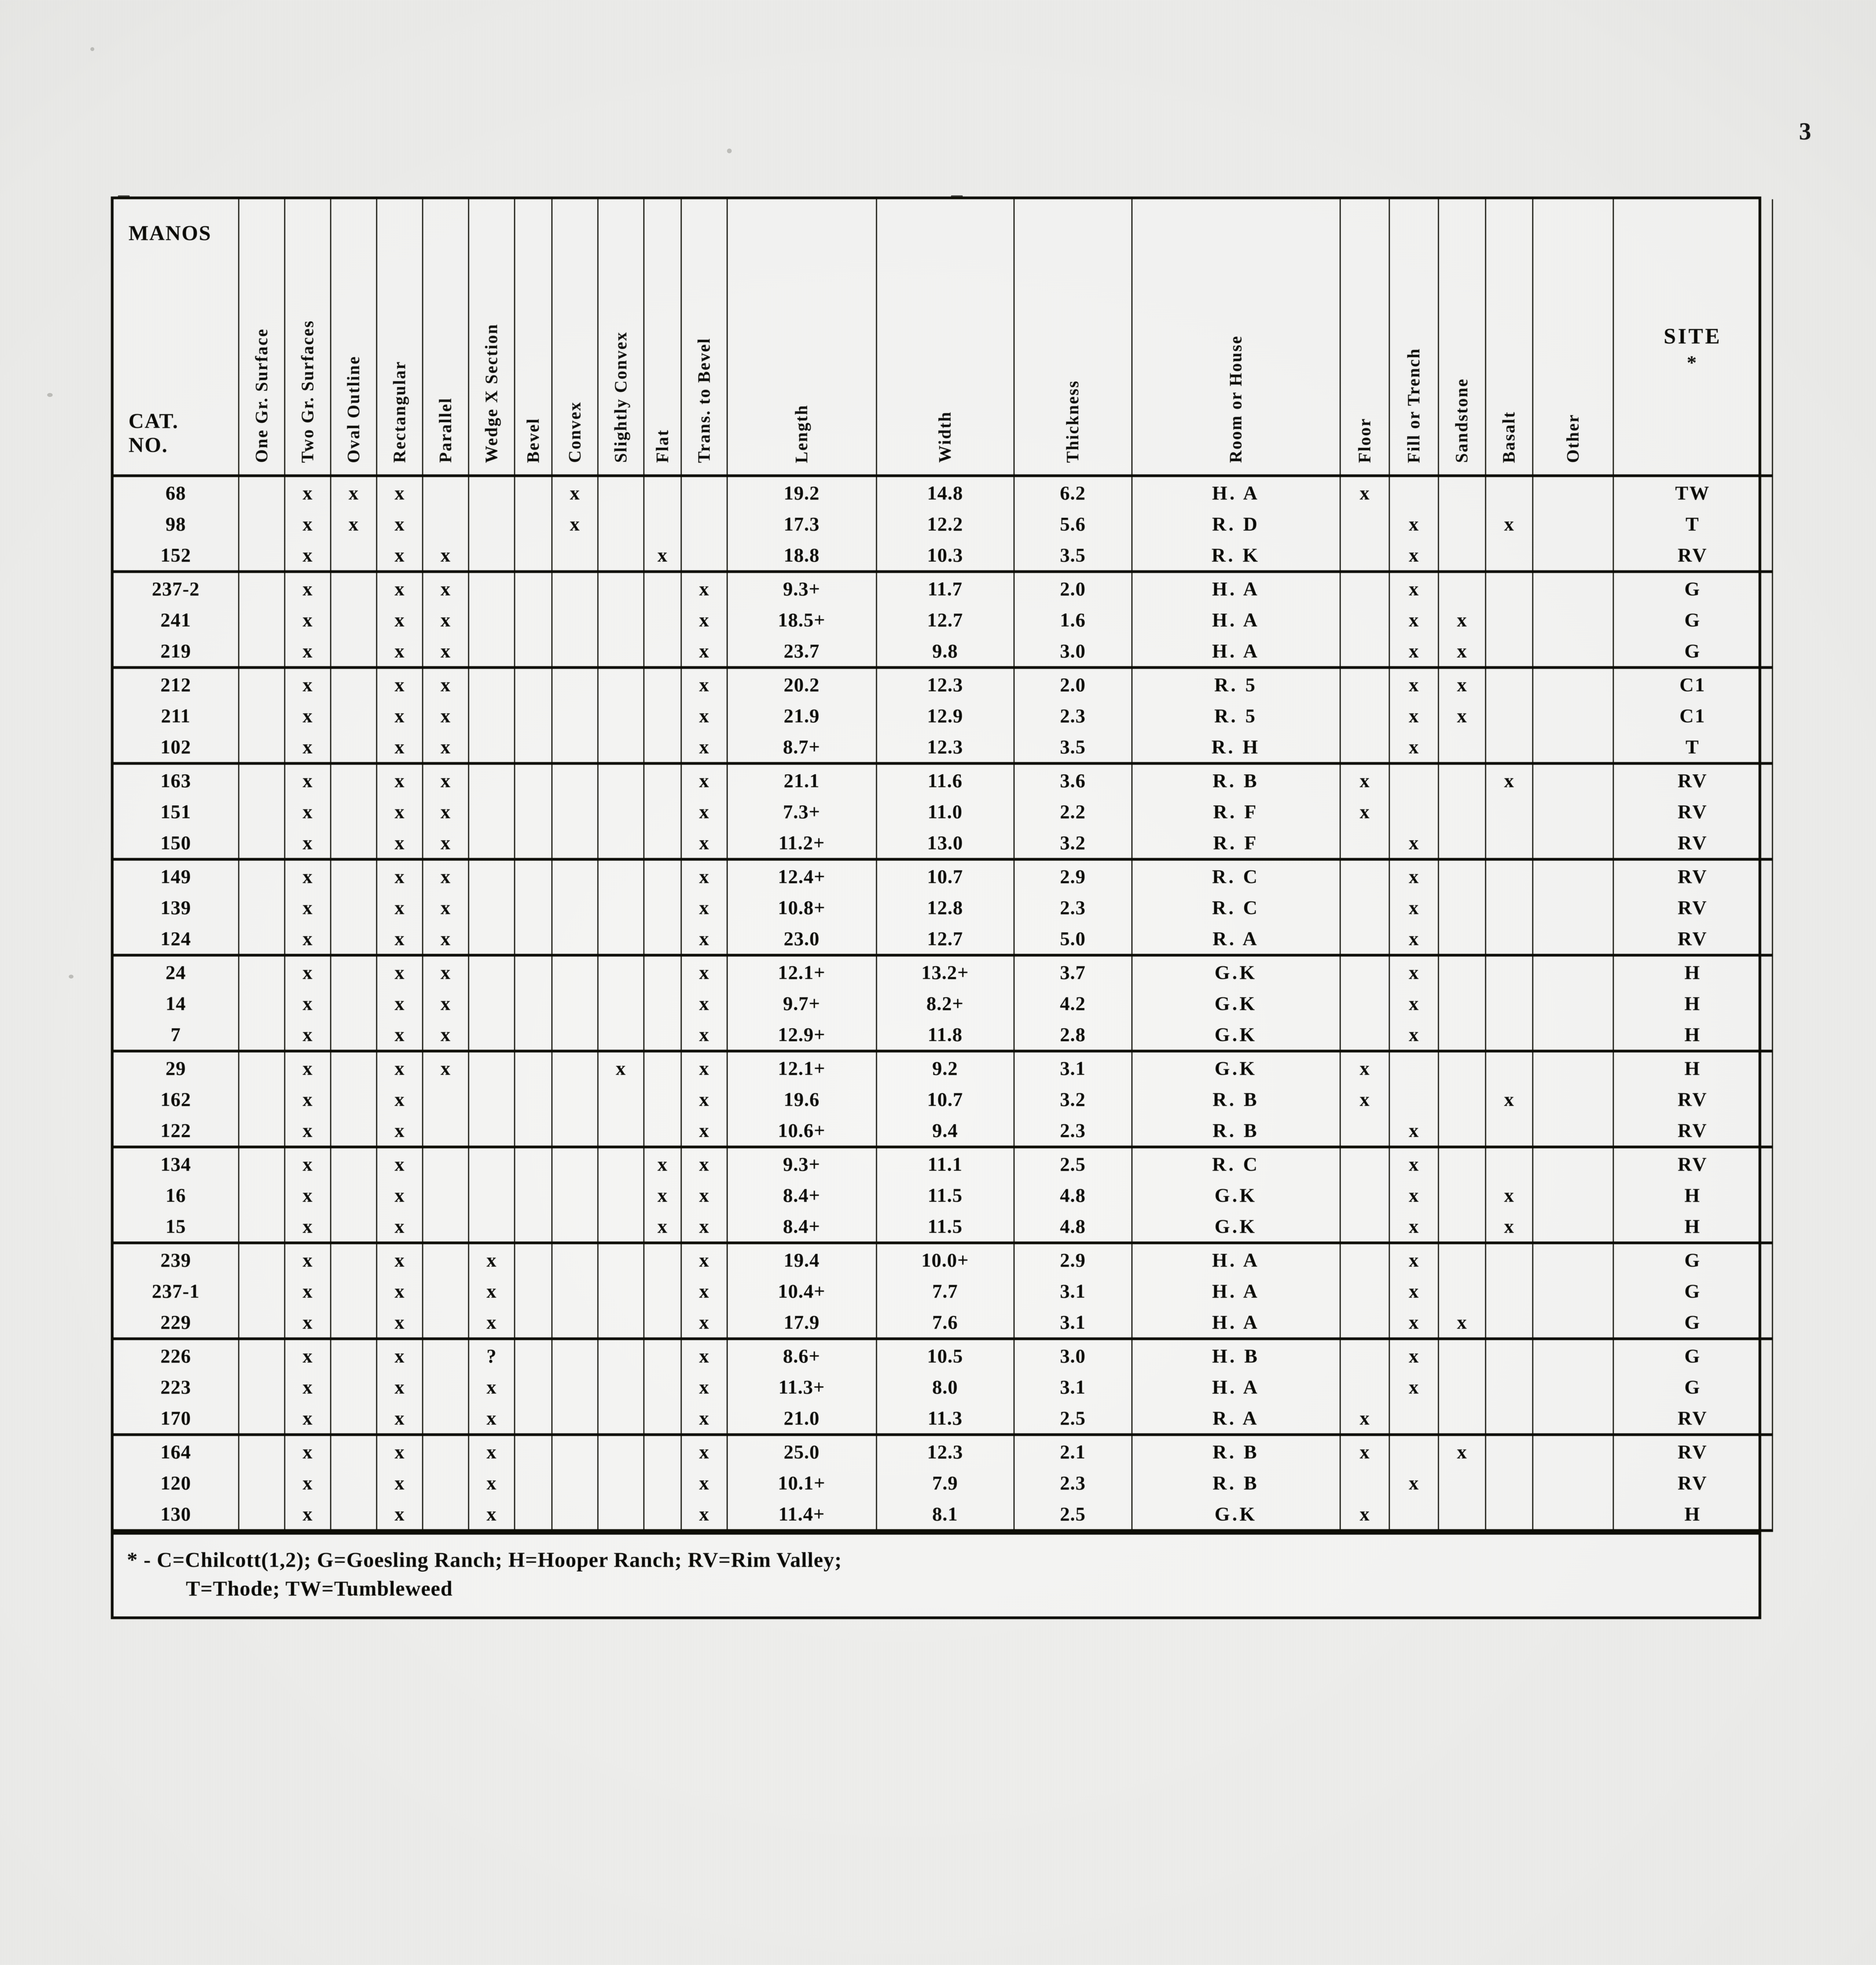 This screenshot has width=1876, height=1965. Describe the element at coordinates (262, 338) in the screenshot. I see `header-one-gr-surface: One Gr. Surface` at that location.